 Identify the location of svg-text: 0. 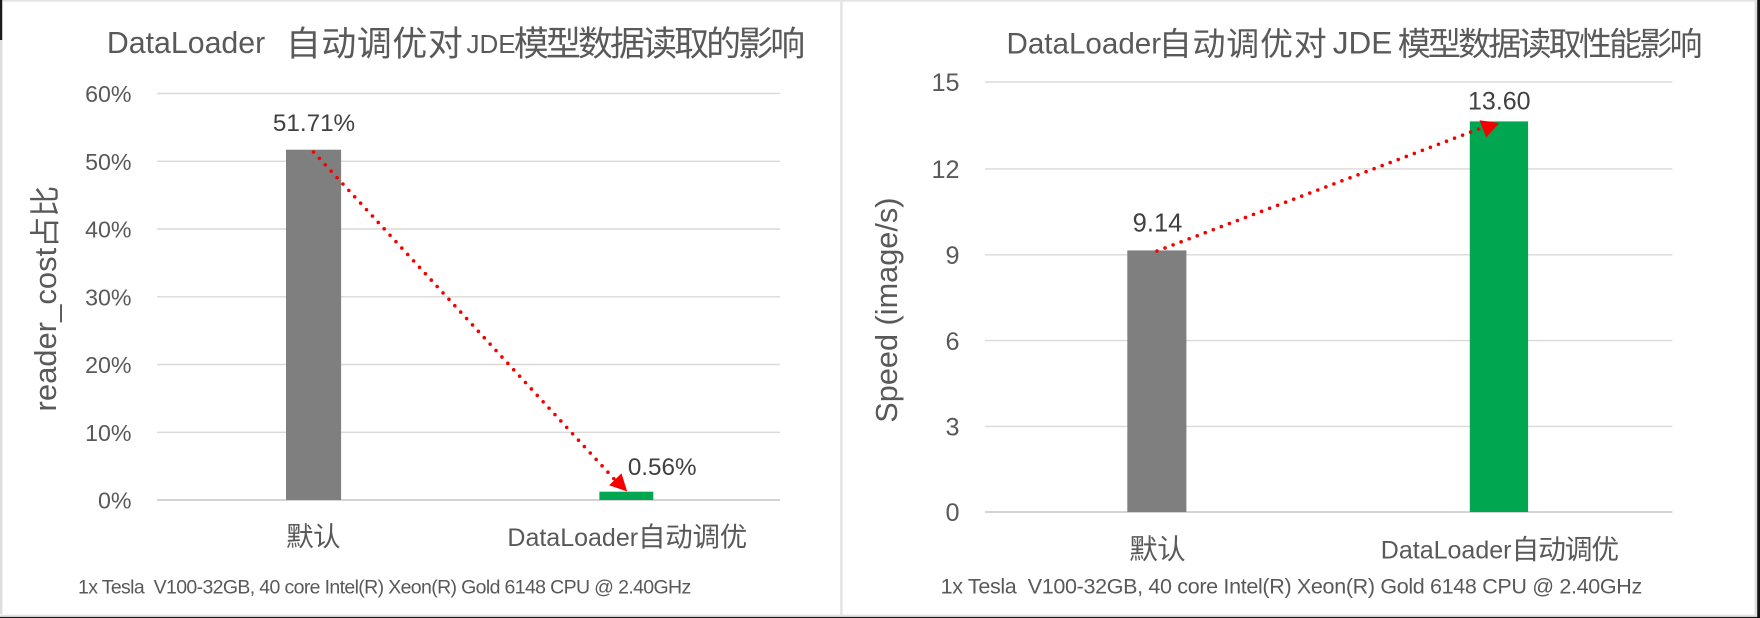
(952, 513).